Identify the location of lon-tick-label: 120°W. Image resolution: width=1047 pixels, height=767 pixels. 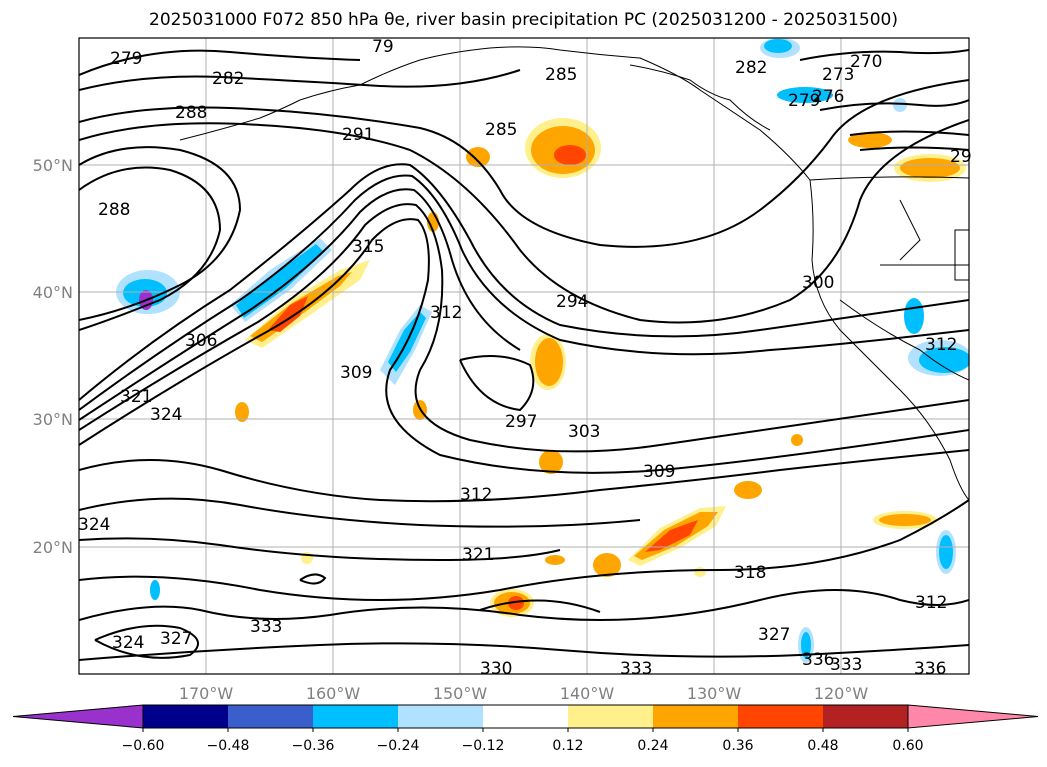
(841, 693).